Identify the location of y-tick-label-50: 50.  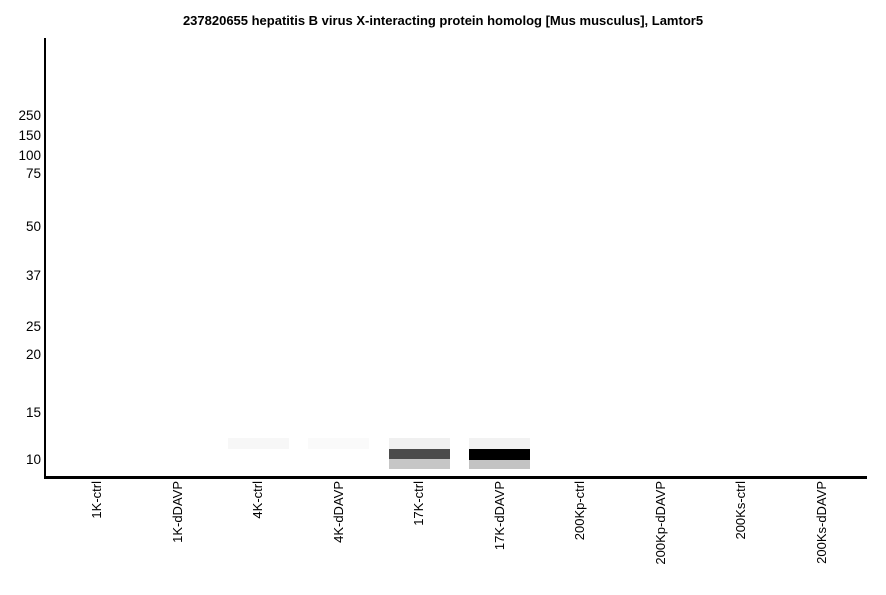
(33, 226).